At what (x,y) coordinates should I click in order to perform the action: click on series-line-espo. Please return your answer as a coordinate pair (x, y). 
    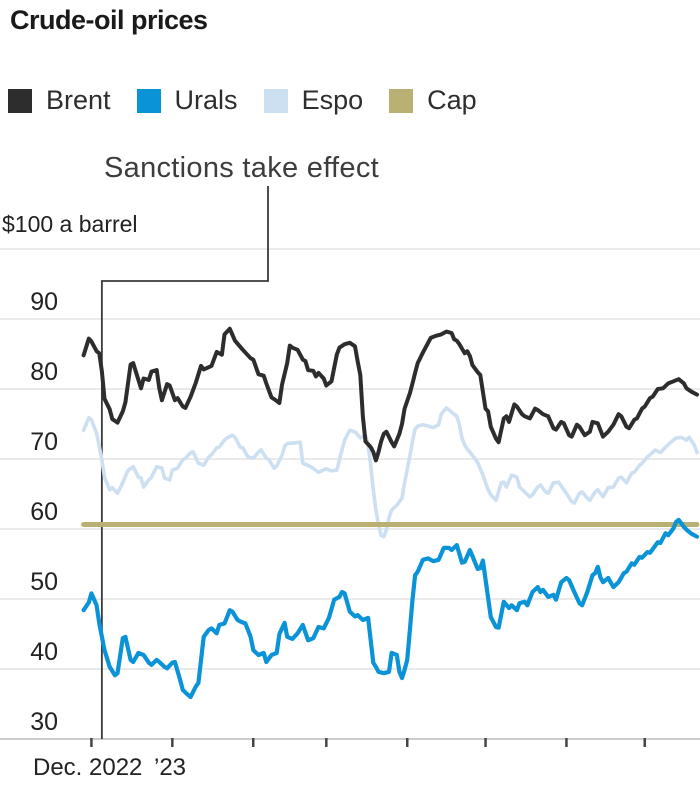
    Looking at the image, I should click on (390, 472).